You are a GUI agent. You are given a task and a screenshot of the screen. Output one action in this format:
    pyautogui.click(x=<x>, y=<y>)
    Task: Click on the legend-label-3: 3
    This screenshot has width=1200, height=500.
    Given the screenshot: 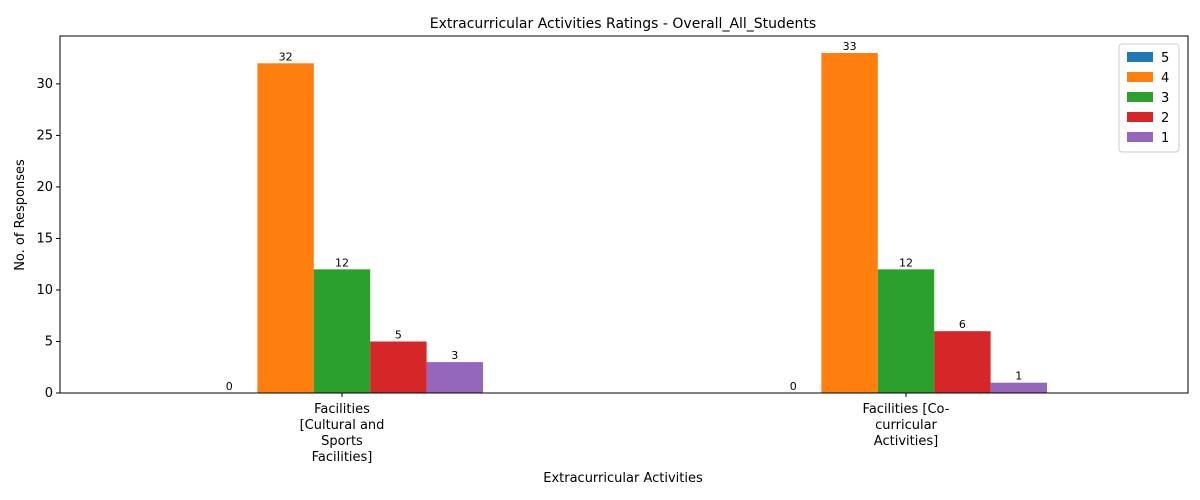 What is the action you would take?
    pyautogui.click(x=1165, y=98)
    